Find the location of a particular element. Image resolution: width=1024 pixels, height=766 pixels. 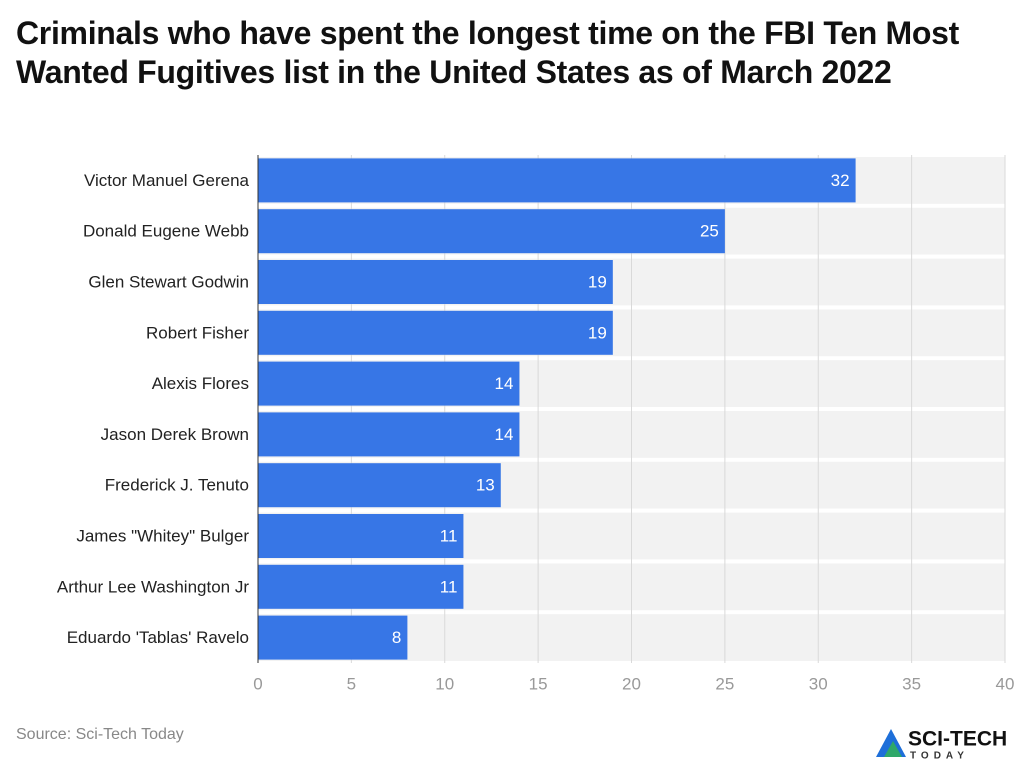

value-label: 8 is located at coordinates (396, 637).